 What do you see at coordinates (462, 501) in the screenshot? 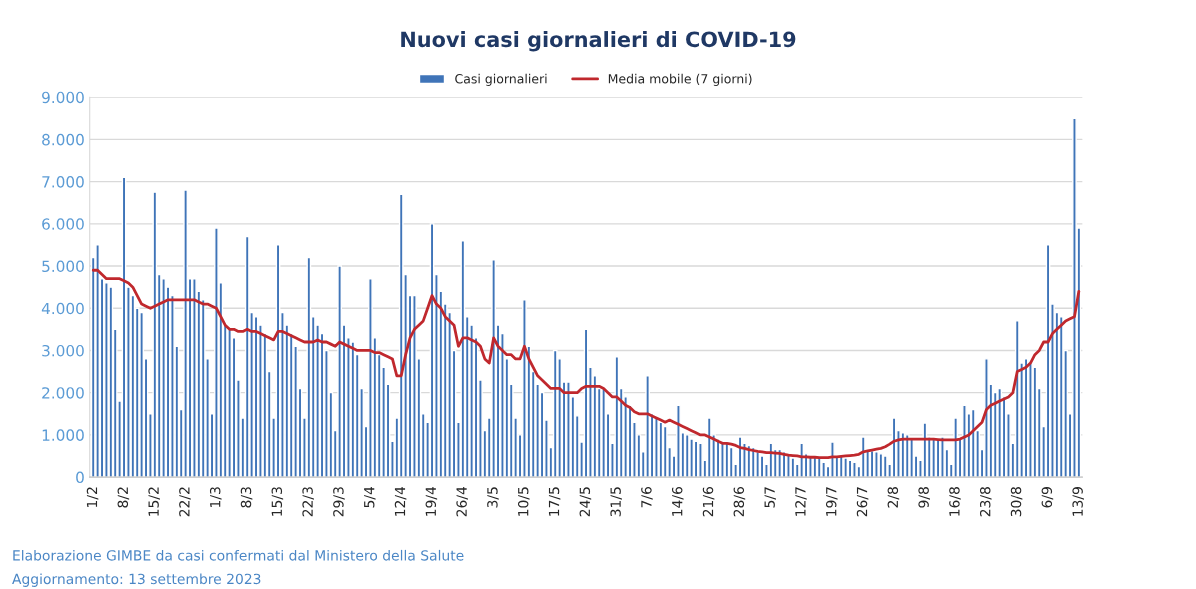
I see `x-tick-label: 26/4` at bounding box center [462, 501].